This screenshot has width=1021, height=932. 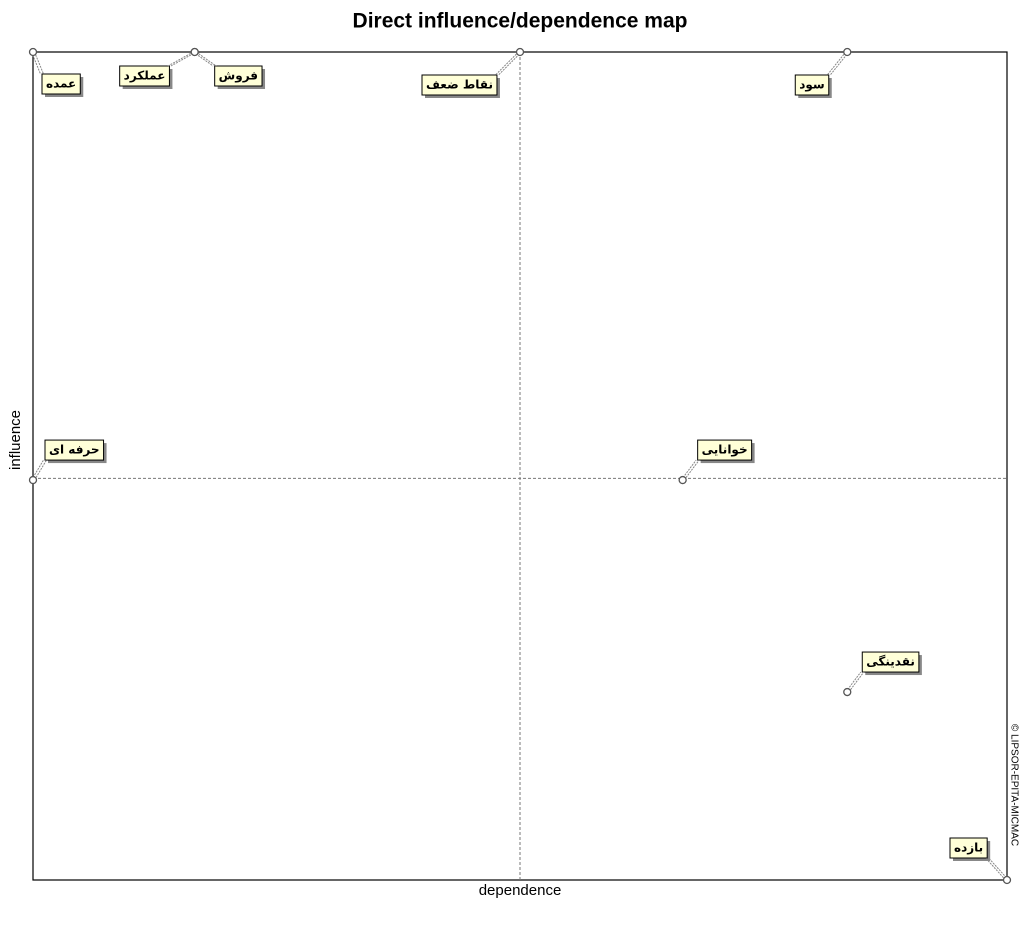 I want to click on point-label: نقاط ضعف, so click(x=460, y=86).